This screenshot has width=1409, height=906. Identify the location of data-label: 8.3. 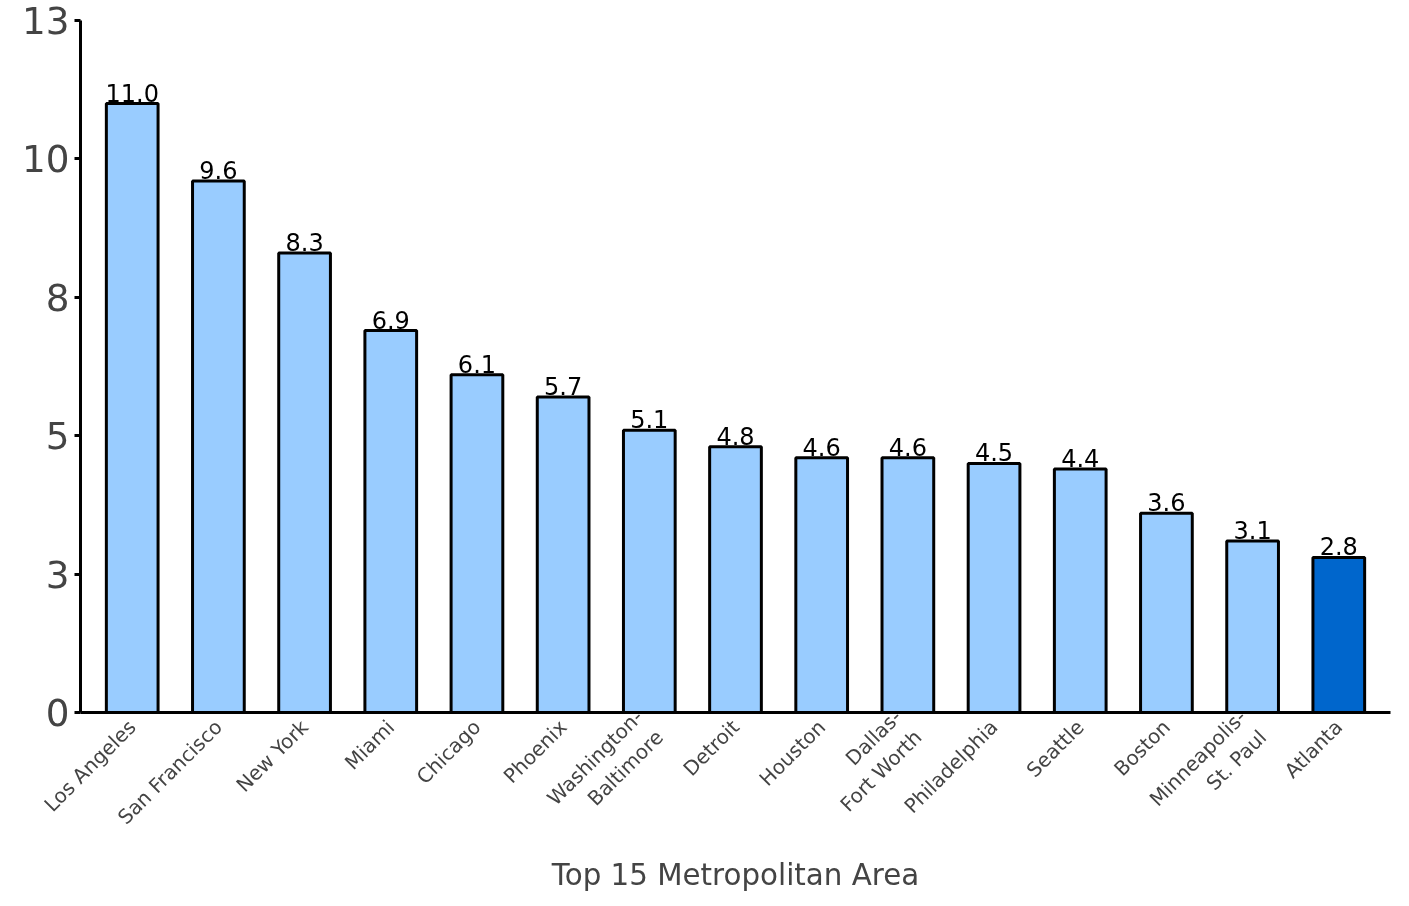
(304, 243).